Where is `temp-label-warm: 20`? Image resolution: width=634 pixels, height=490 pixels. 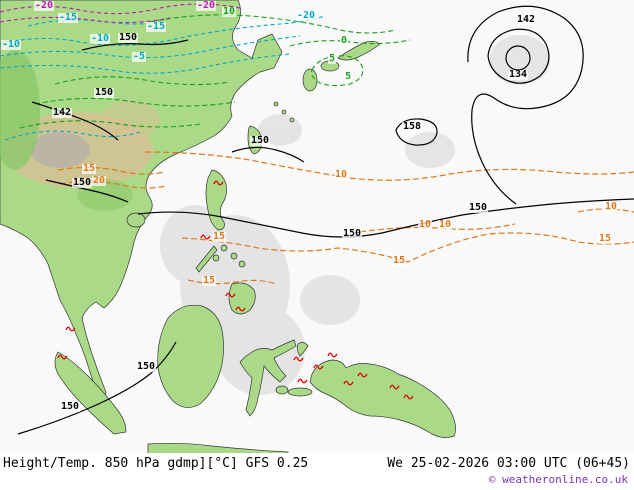 temp-label-warm: 20 is located at coordinates (99, 180).